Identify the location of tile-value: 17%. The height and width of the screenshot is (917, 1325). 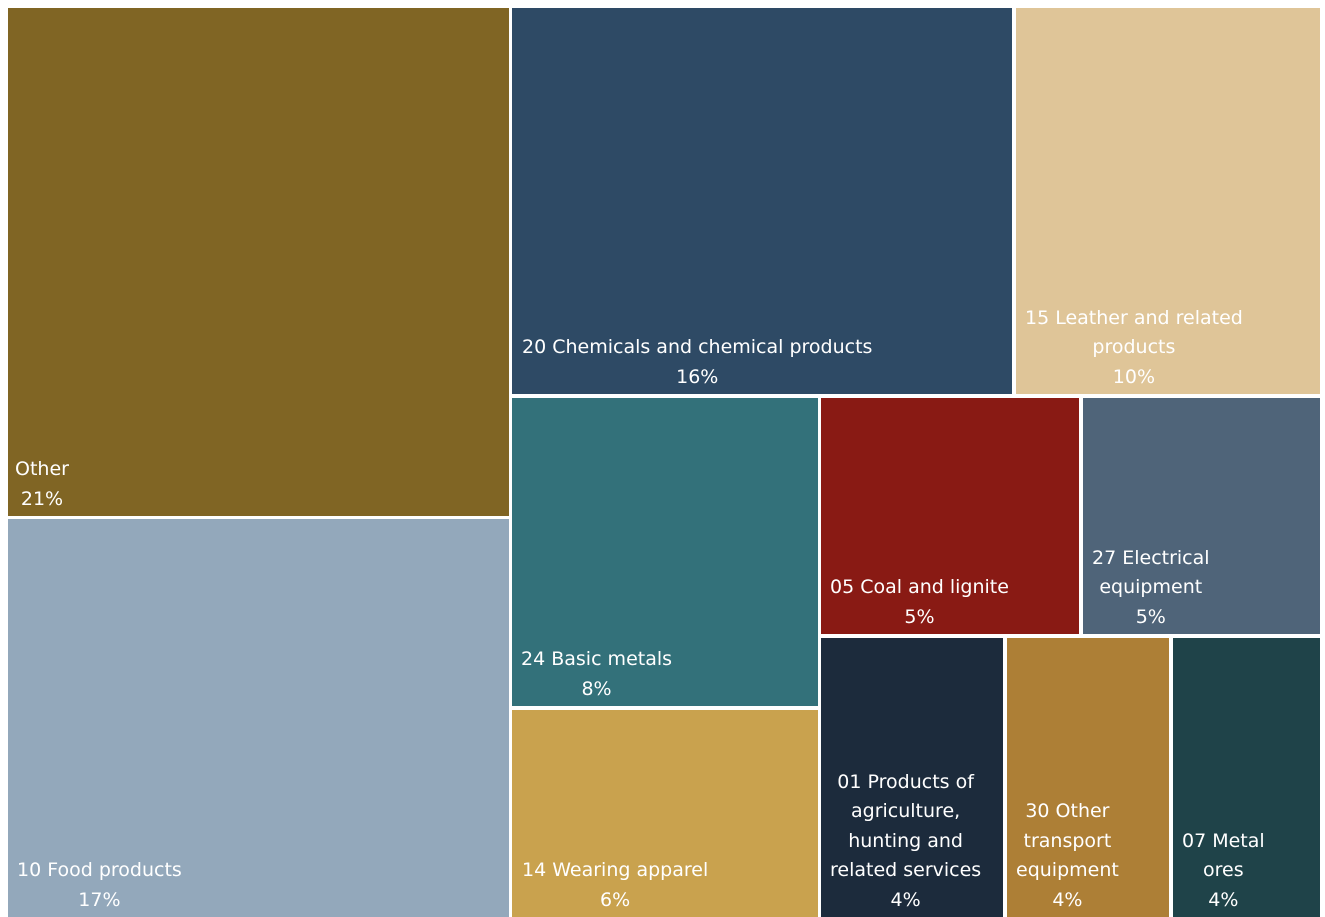
(99, 899).